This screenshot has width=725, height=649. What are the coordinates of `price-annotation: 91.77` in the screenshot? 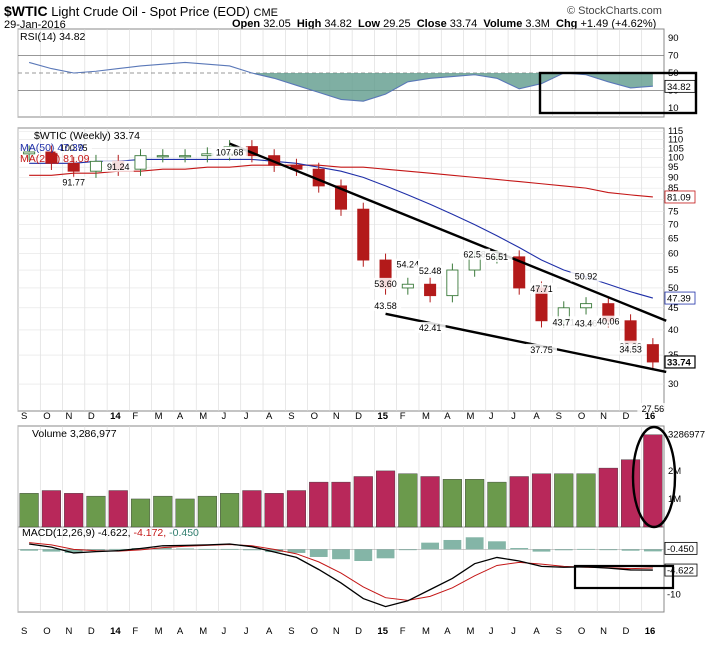 It's located at (73, 183).